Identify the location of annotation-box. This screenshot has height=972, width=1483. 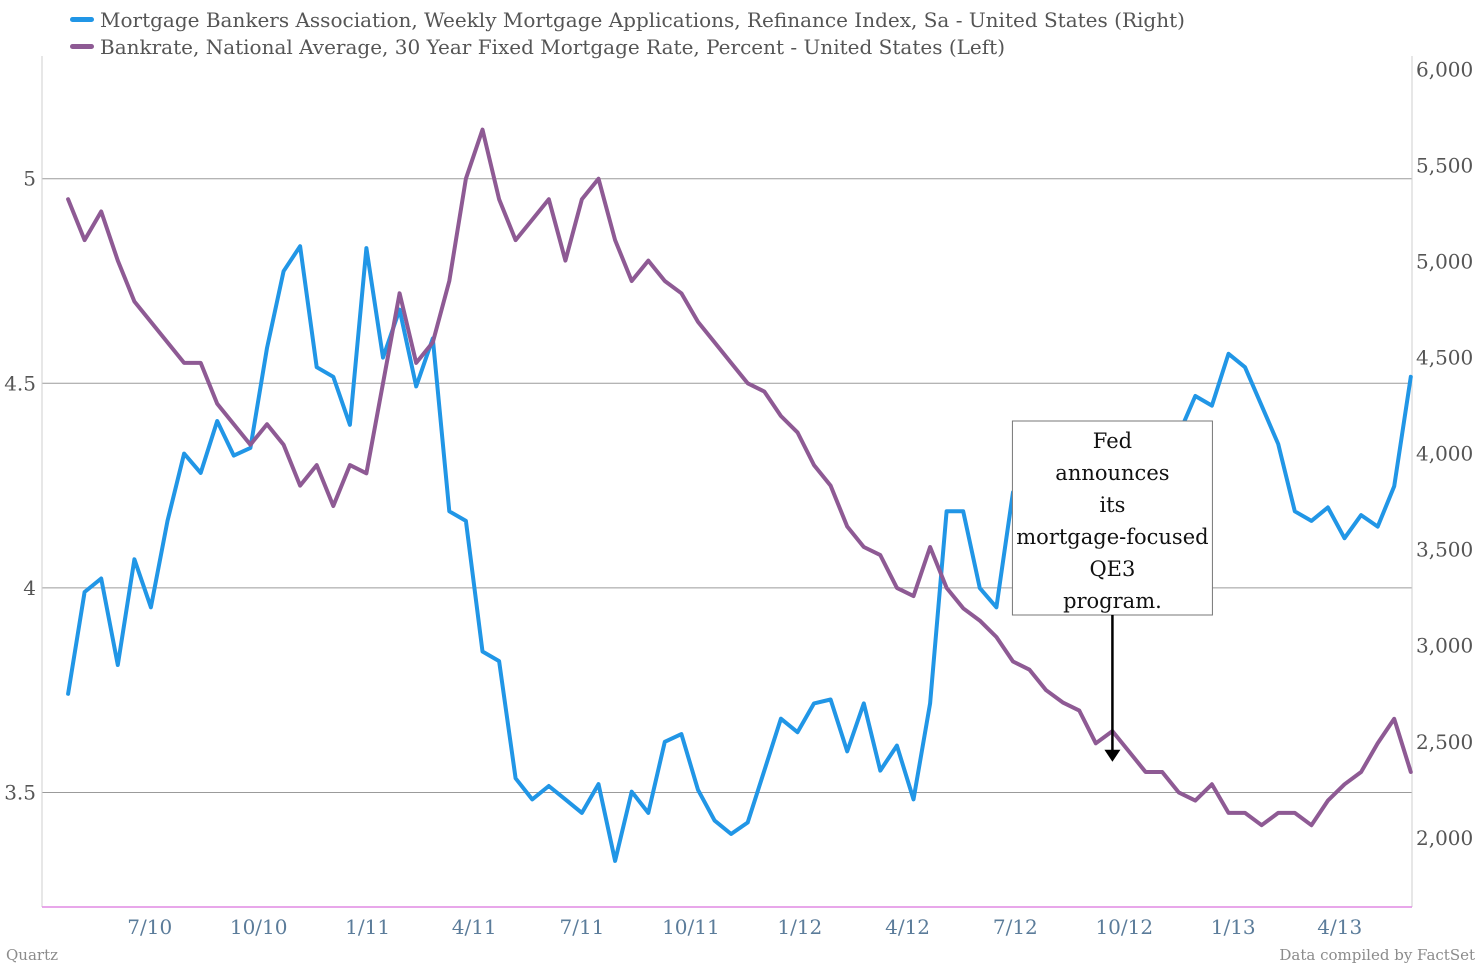
(1112, 518).